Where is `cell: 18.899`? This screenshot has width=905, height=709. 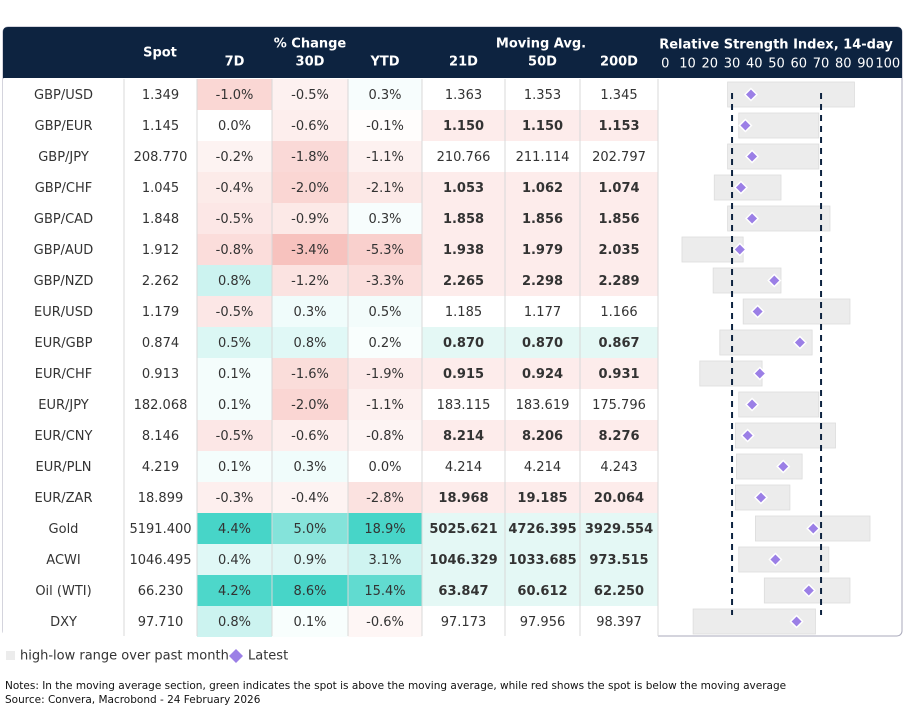 cell: 18.899 is located at coordinates (161, 498).